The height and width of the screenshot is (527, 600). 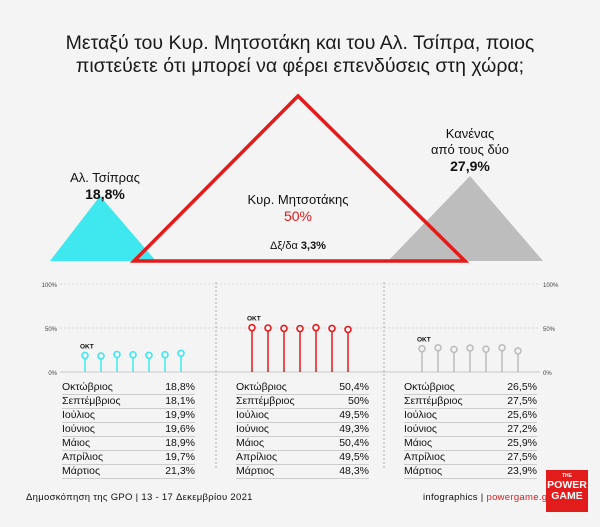 What do you see at coordinates (128, 388) in the screenshot?
I see `table-row: Οκτώβριος 18,8%` at bounding box center [128, 388].